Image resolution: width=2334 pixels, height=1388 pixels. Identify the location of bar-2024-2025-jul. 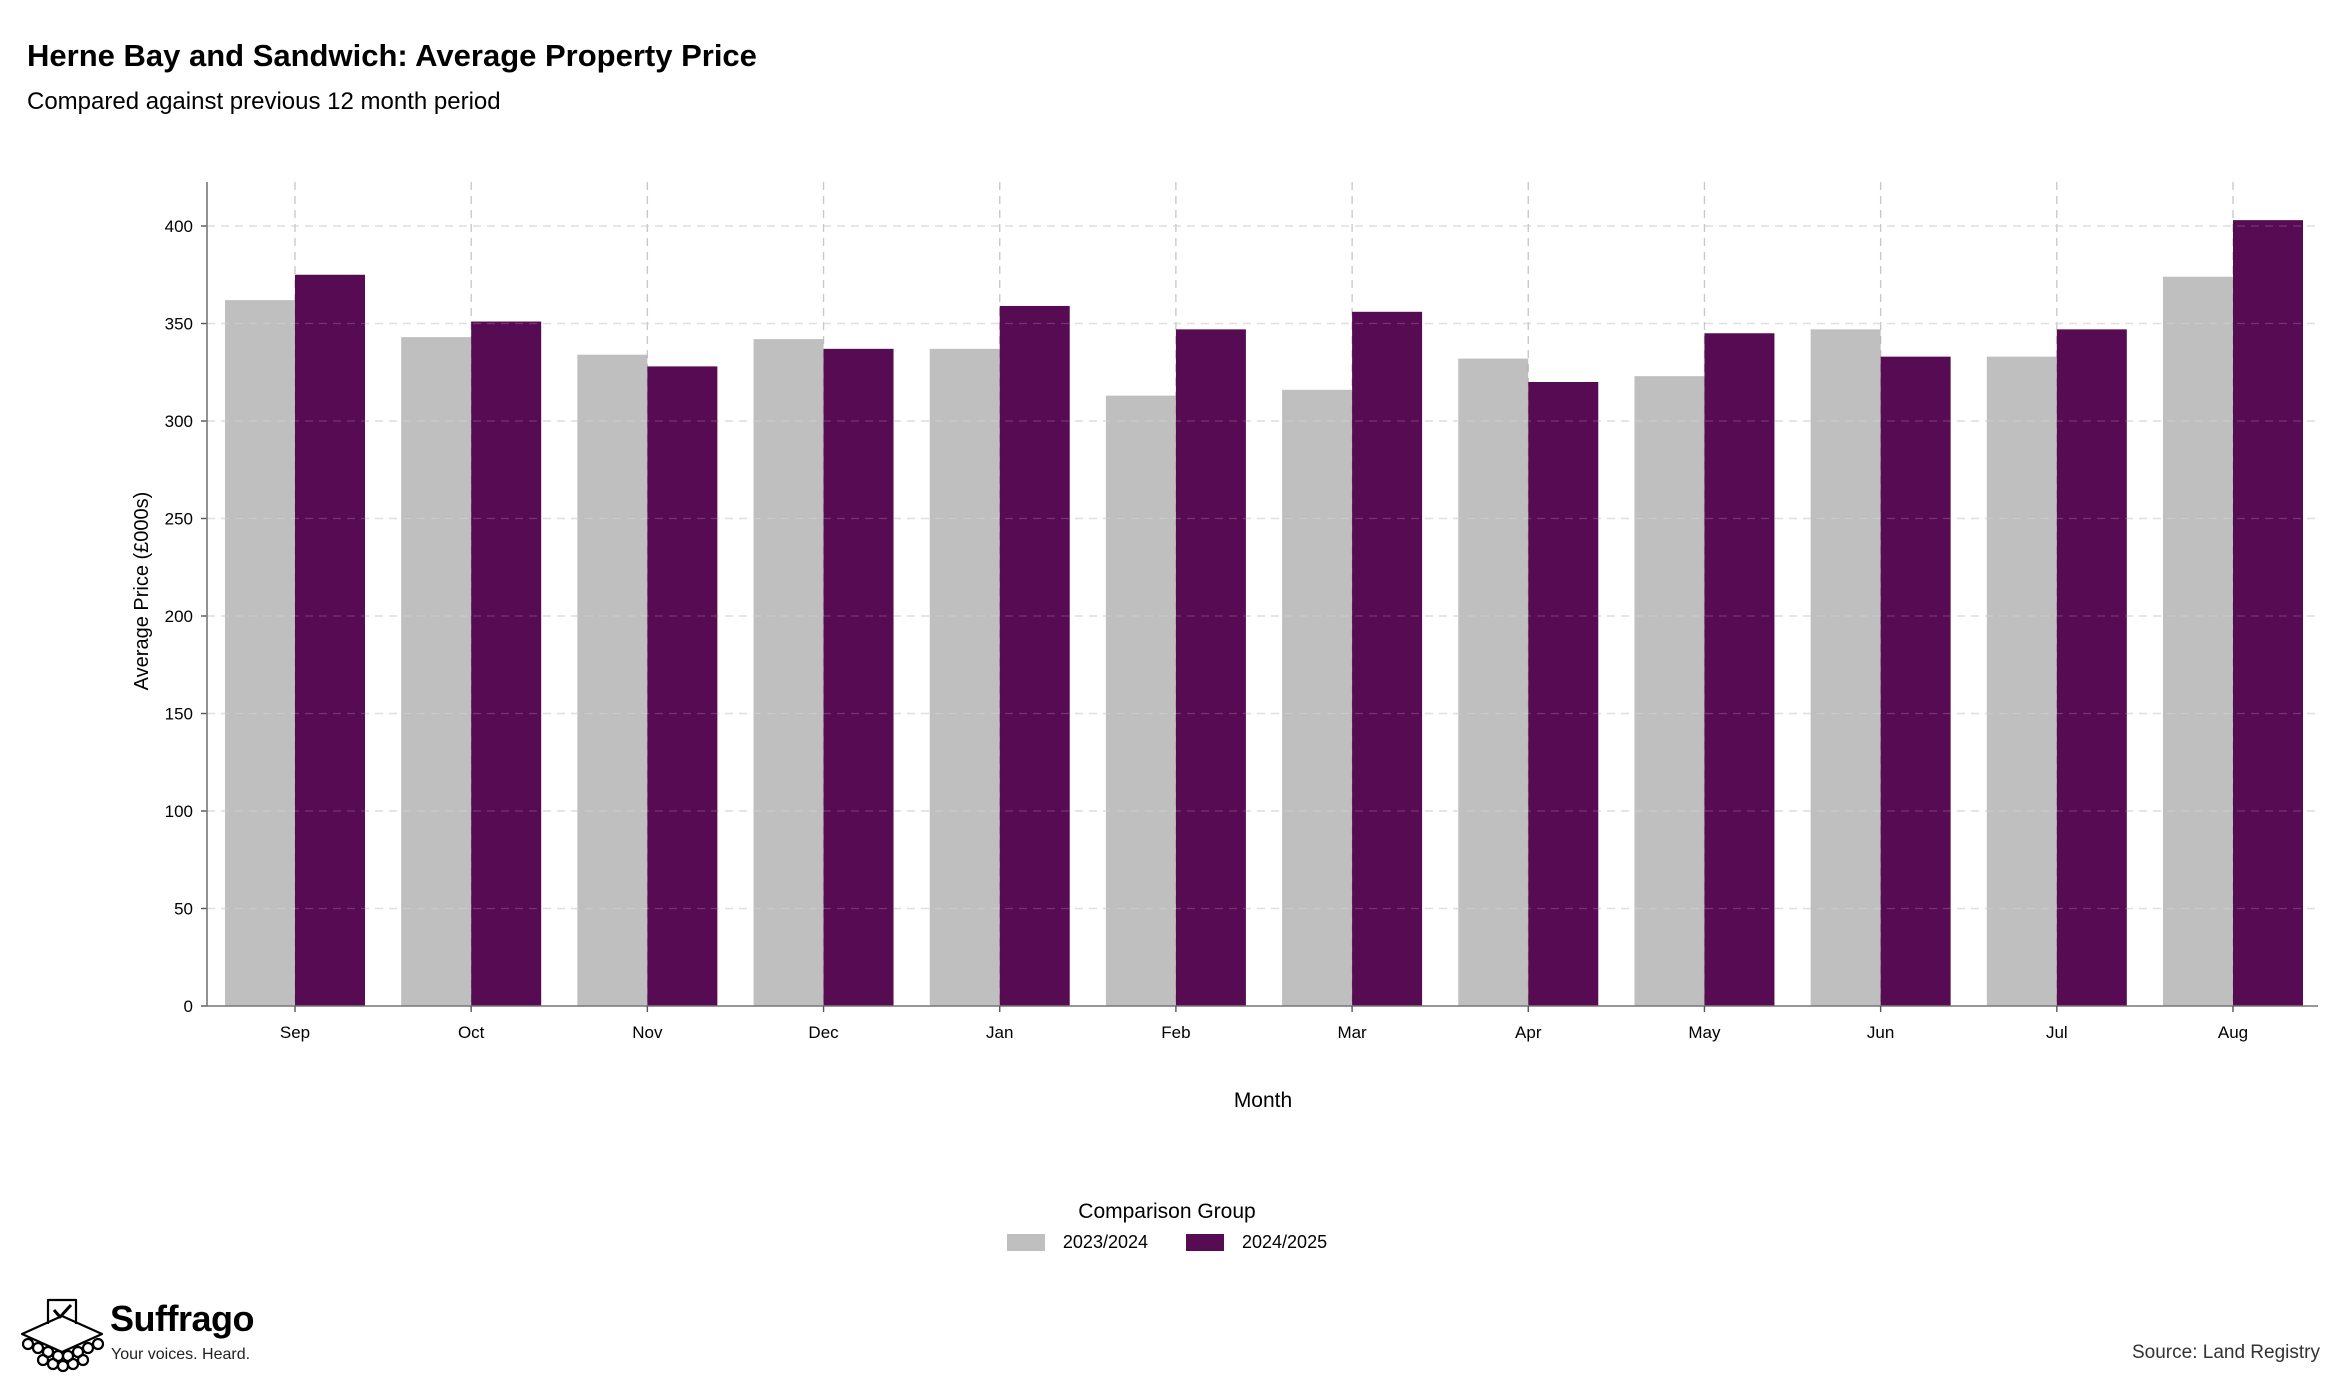
(2091, 668).